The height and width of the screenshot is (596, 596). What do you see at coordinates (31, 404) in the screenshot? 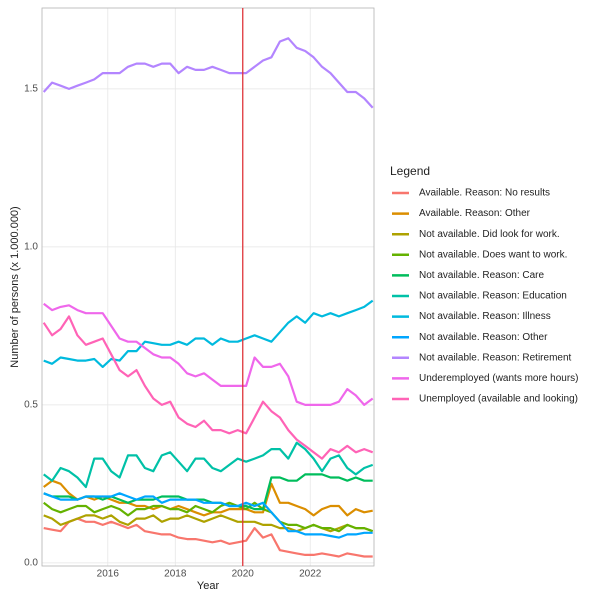
I see `y-tick-label: 0.5` at bounding box center [31, 404].